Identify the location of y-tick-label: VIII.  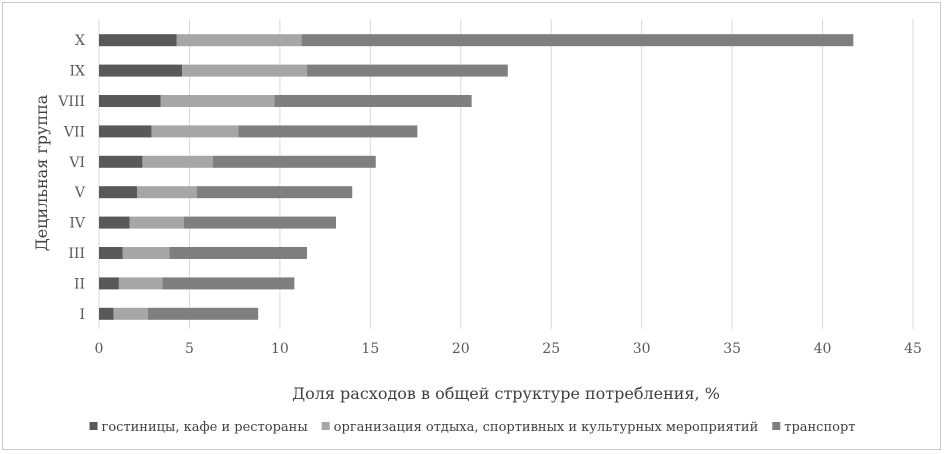
(71, 102).